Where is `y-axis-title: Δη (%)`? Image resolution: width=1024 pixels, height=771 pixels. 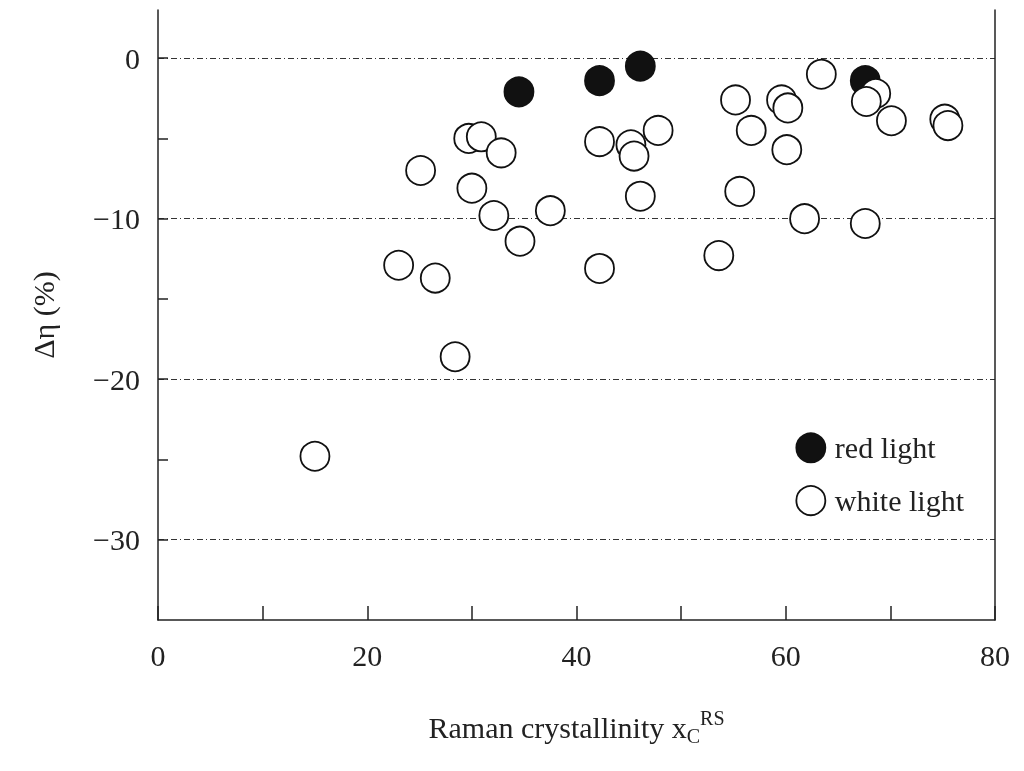 y-axis-title: Δη (%) is located at coordinates (43, 315).